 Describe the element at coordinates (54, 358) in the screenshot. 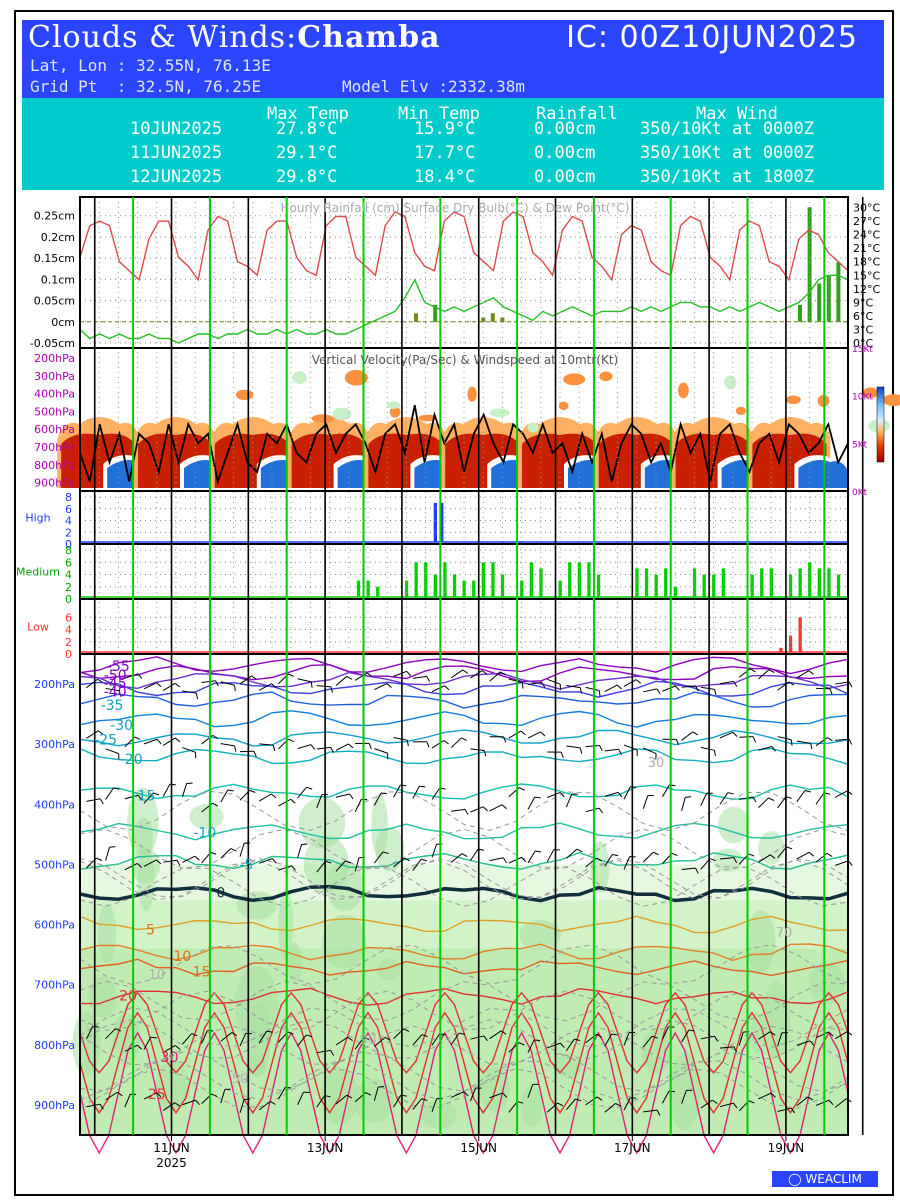

I see `vv-tick-label: 200hPa` at that location.